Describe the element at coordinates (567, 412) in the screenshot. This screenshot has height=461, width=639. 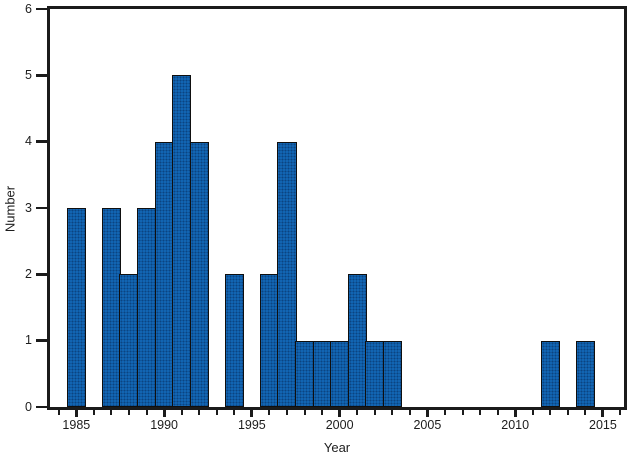
I see `x-minor-tick-2013` at that location.